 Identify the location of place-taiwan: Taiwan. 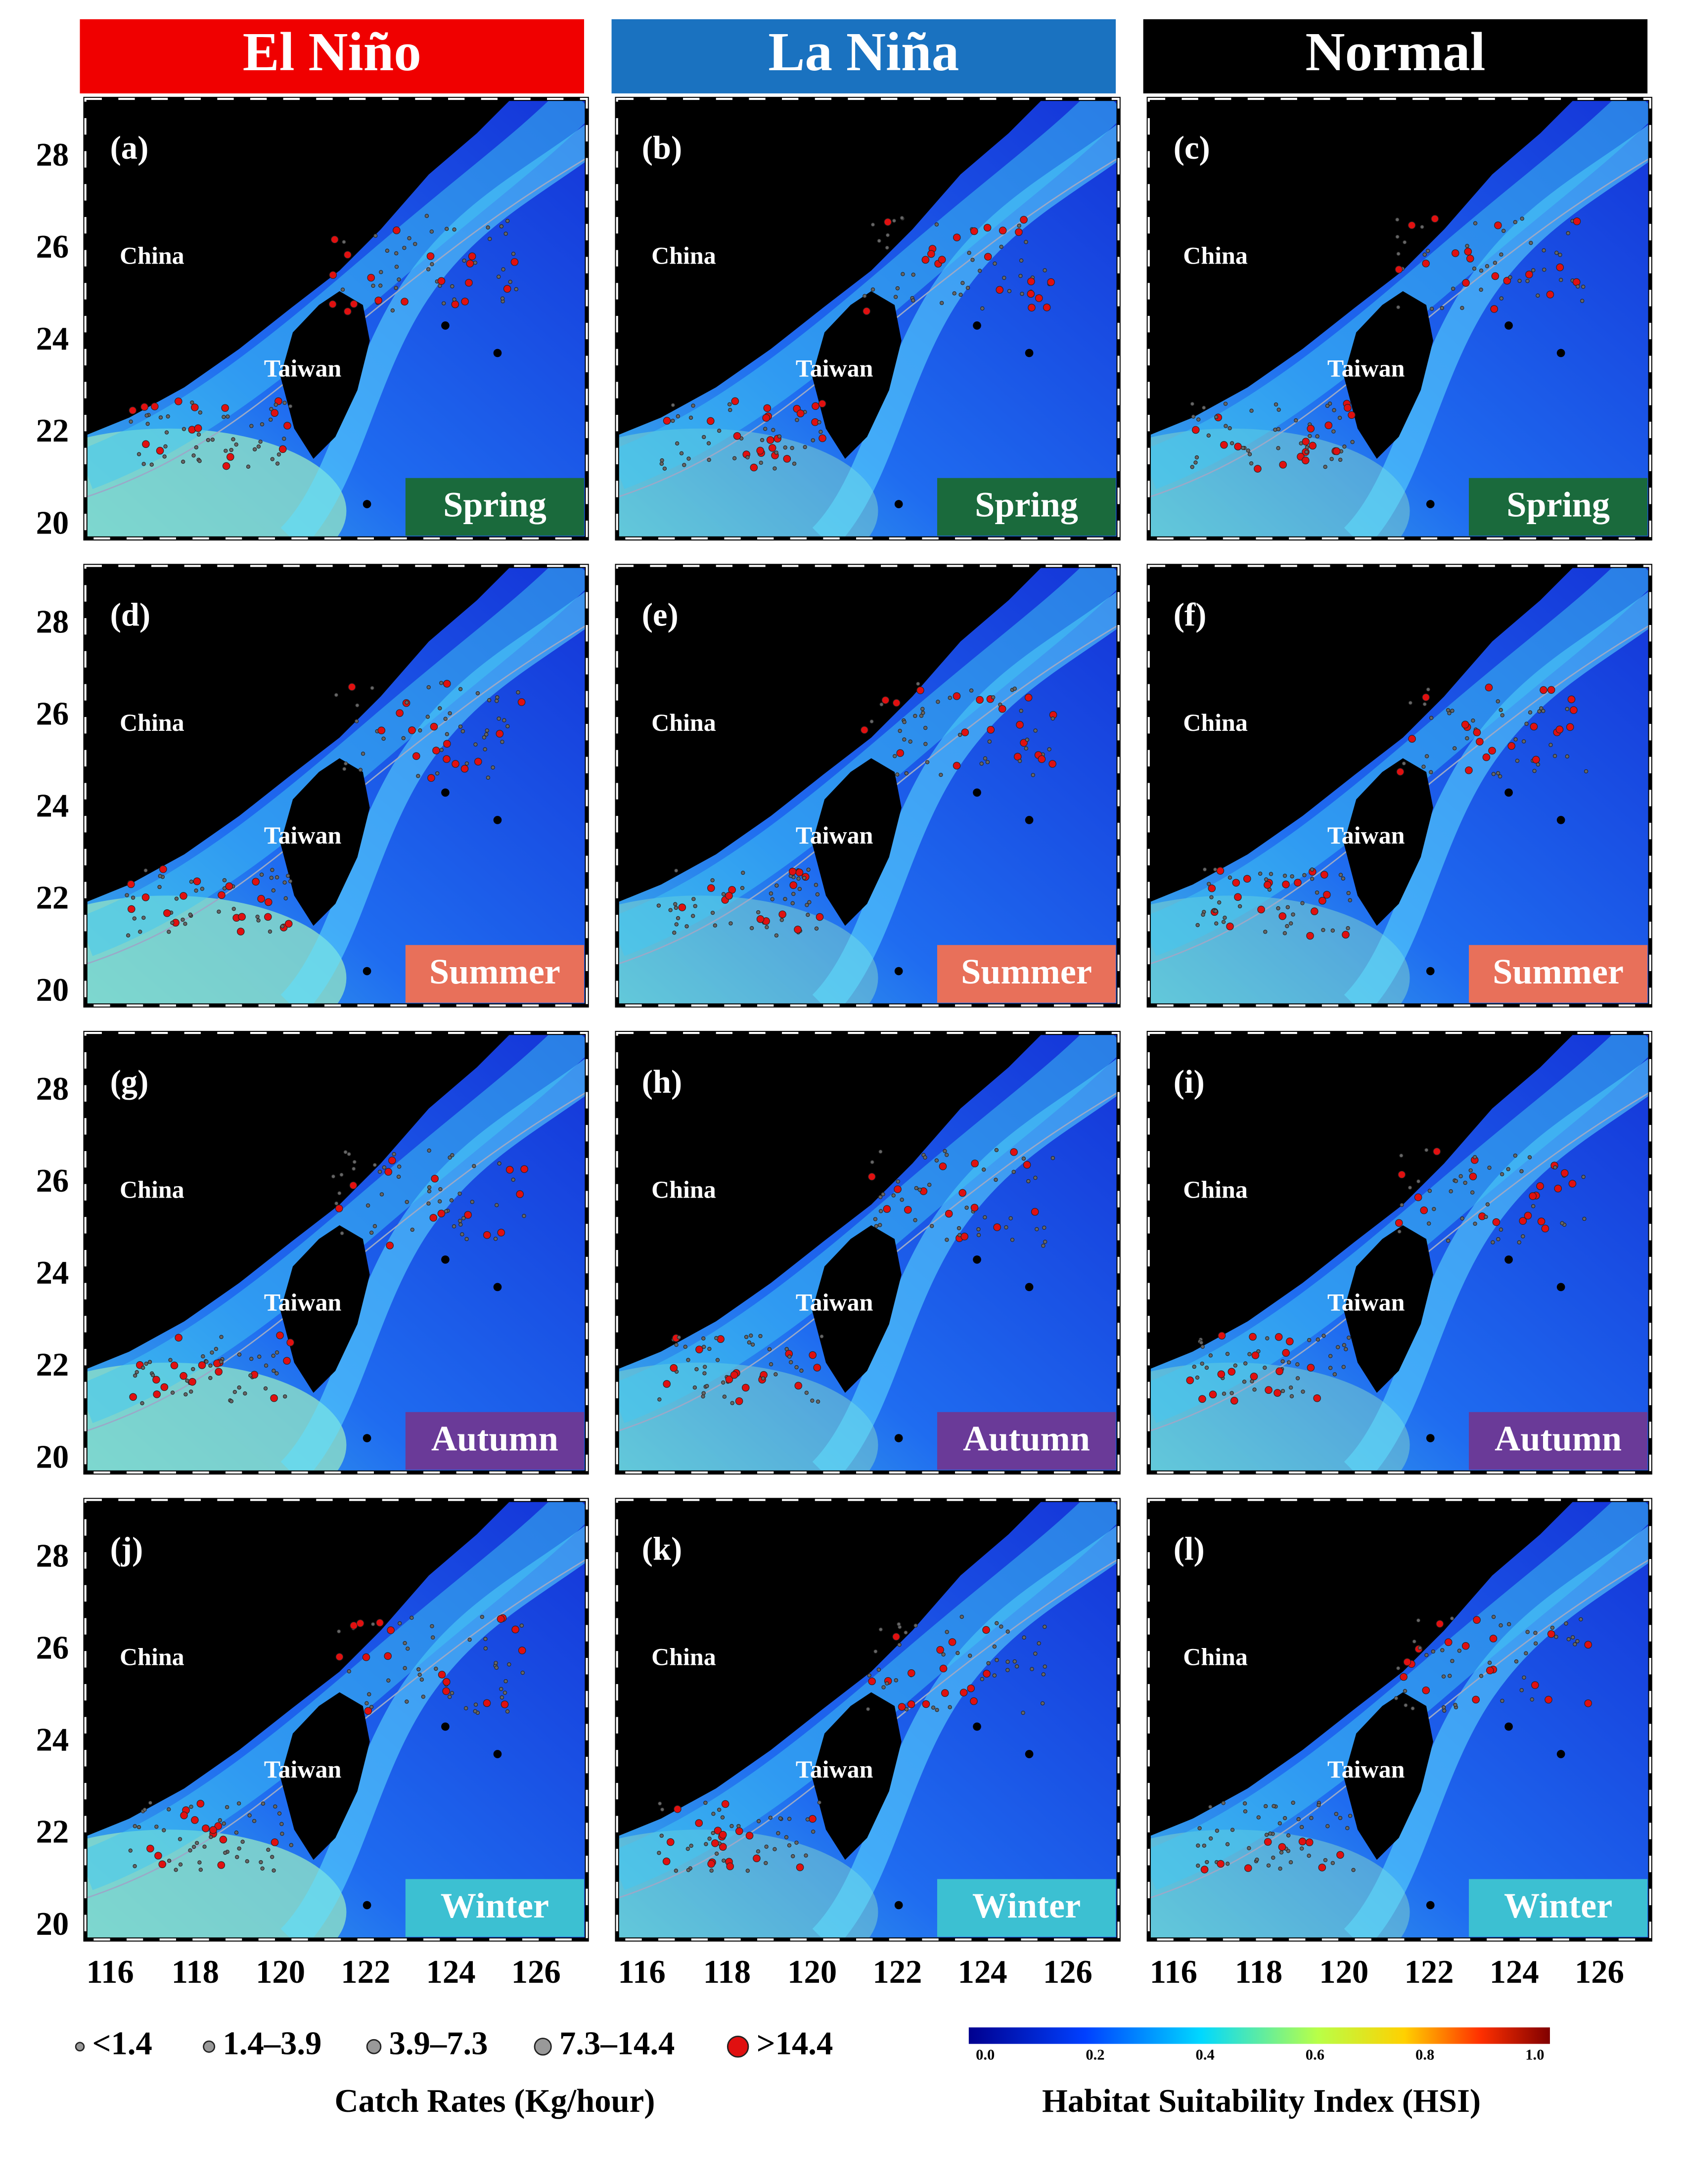
(835, 1302).